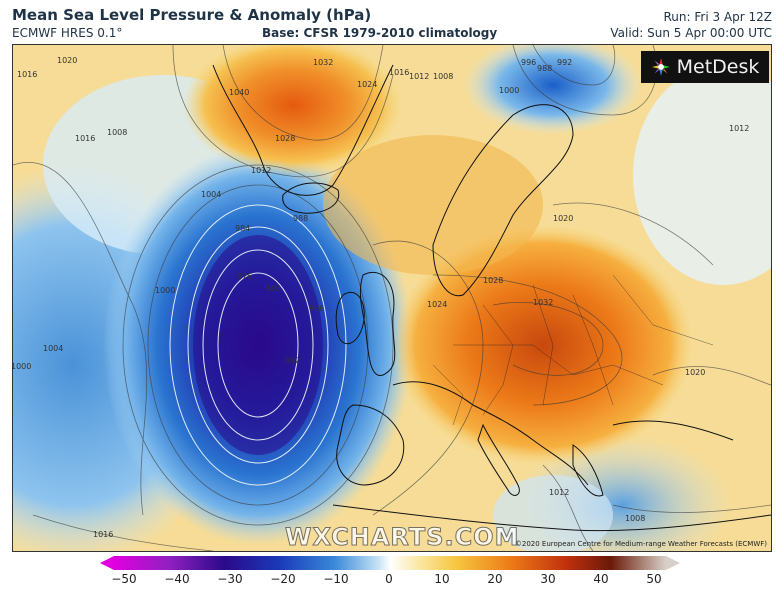 The width and height of the screenshot is (784, 600). I want to click on isobar-label: 980, so click(272, 288).